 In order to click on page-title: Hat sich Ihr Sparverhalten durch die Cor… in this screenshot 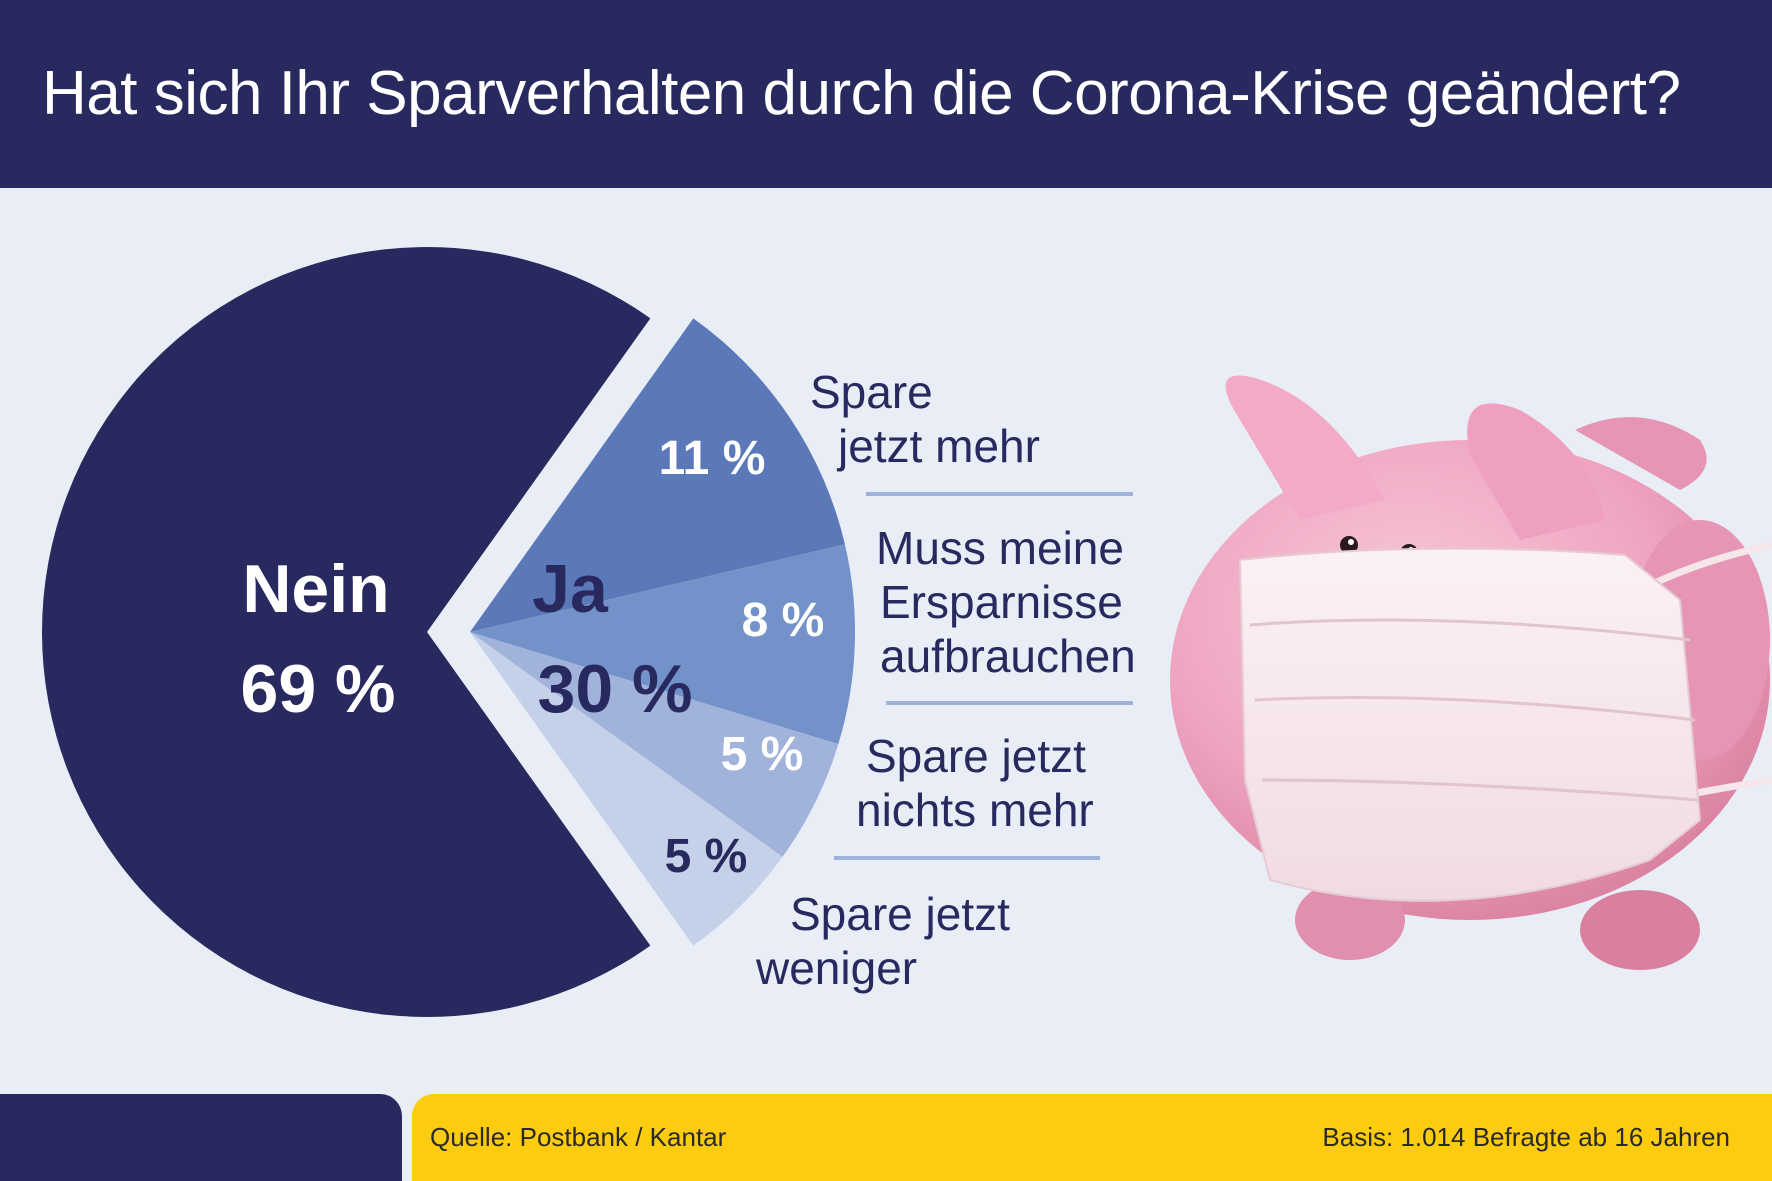, I will do `click(861, 93)`.